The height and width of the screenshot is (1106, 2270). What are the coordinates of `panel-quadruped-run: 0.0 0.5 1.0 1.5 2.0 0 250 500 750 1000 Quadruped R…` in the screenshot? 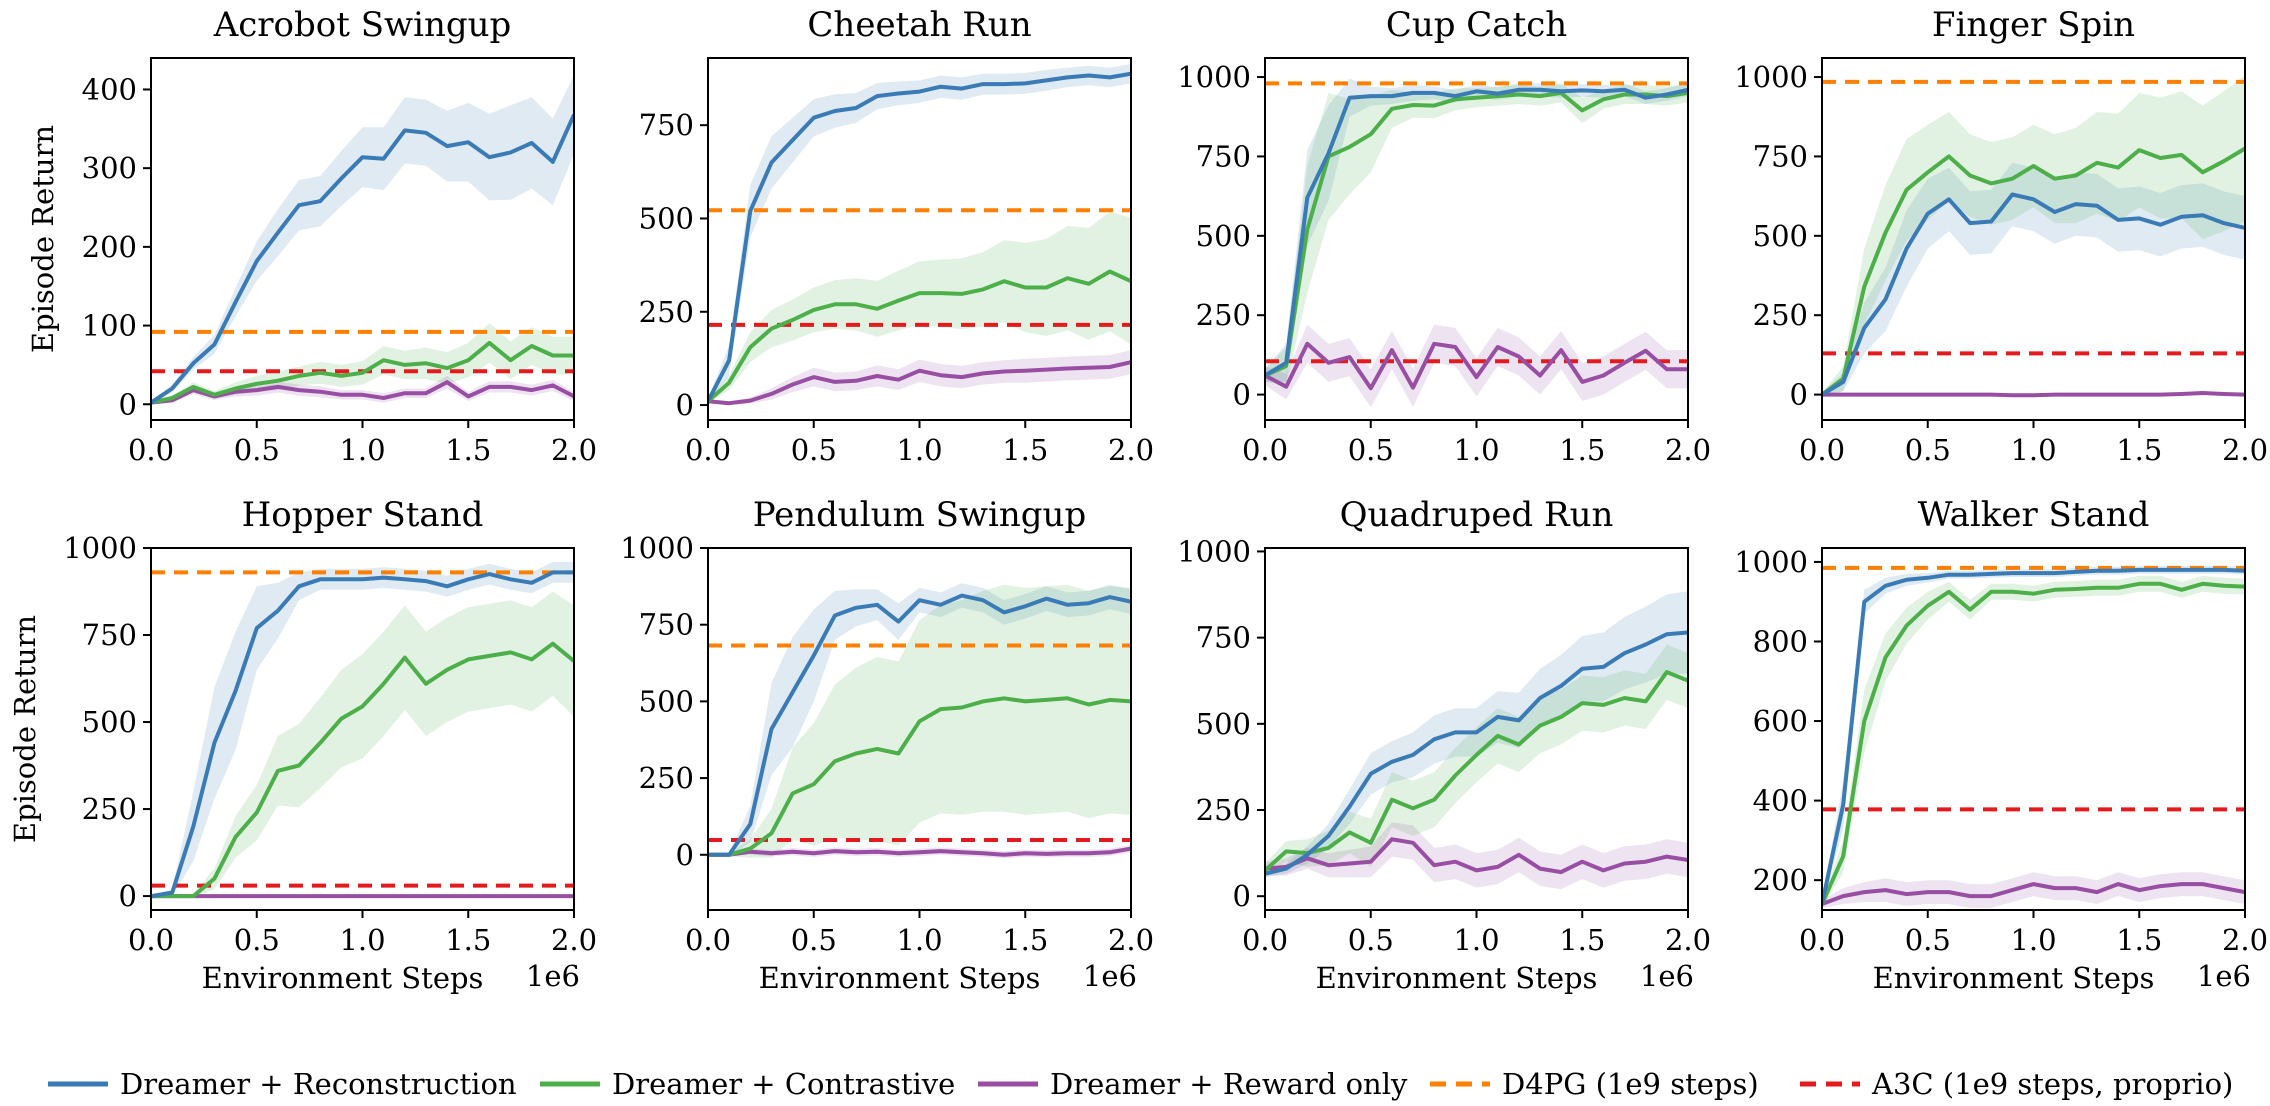 It's located at (1444, 745).